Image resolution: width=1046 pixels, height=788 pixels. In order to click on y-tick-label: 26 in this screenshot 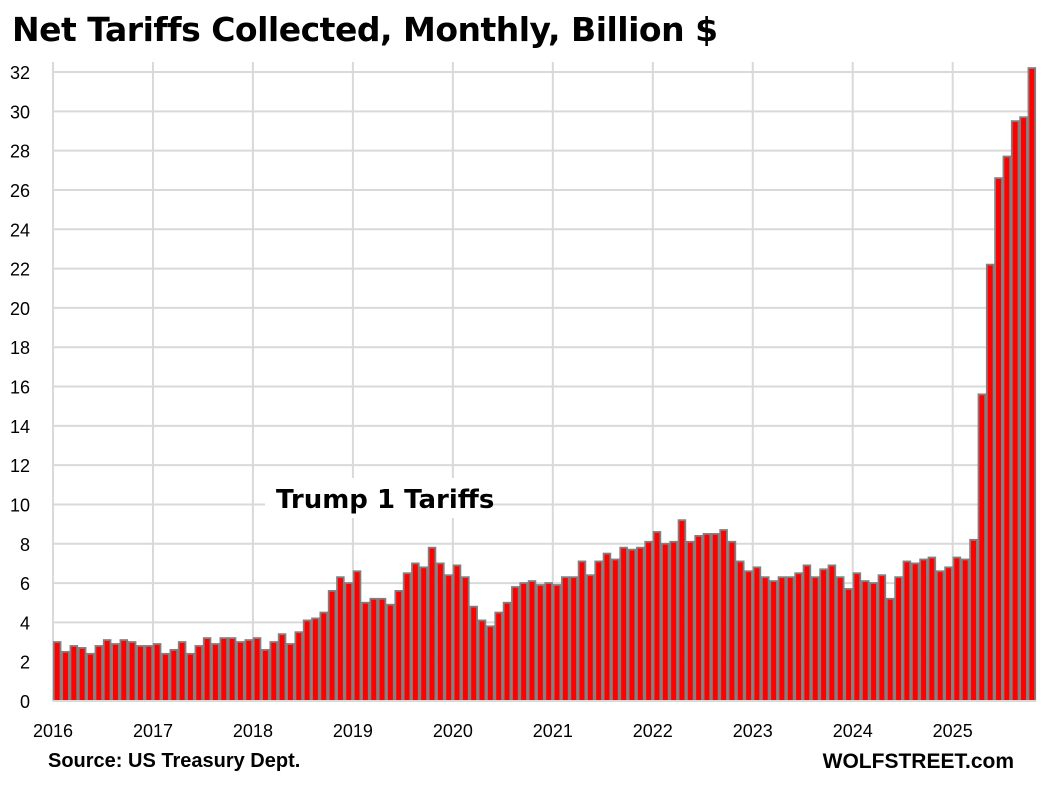, I will do `click(20, 191)`.